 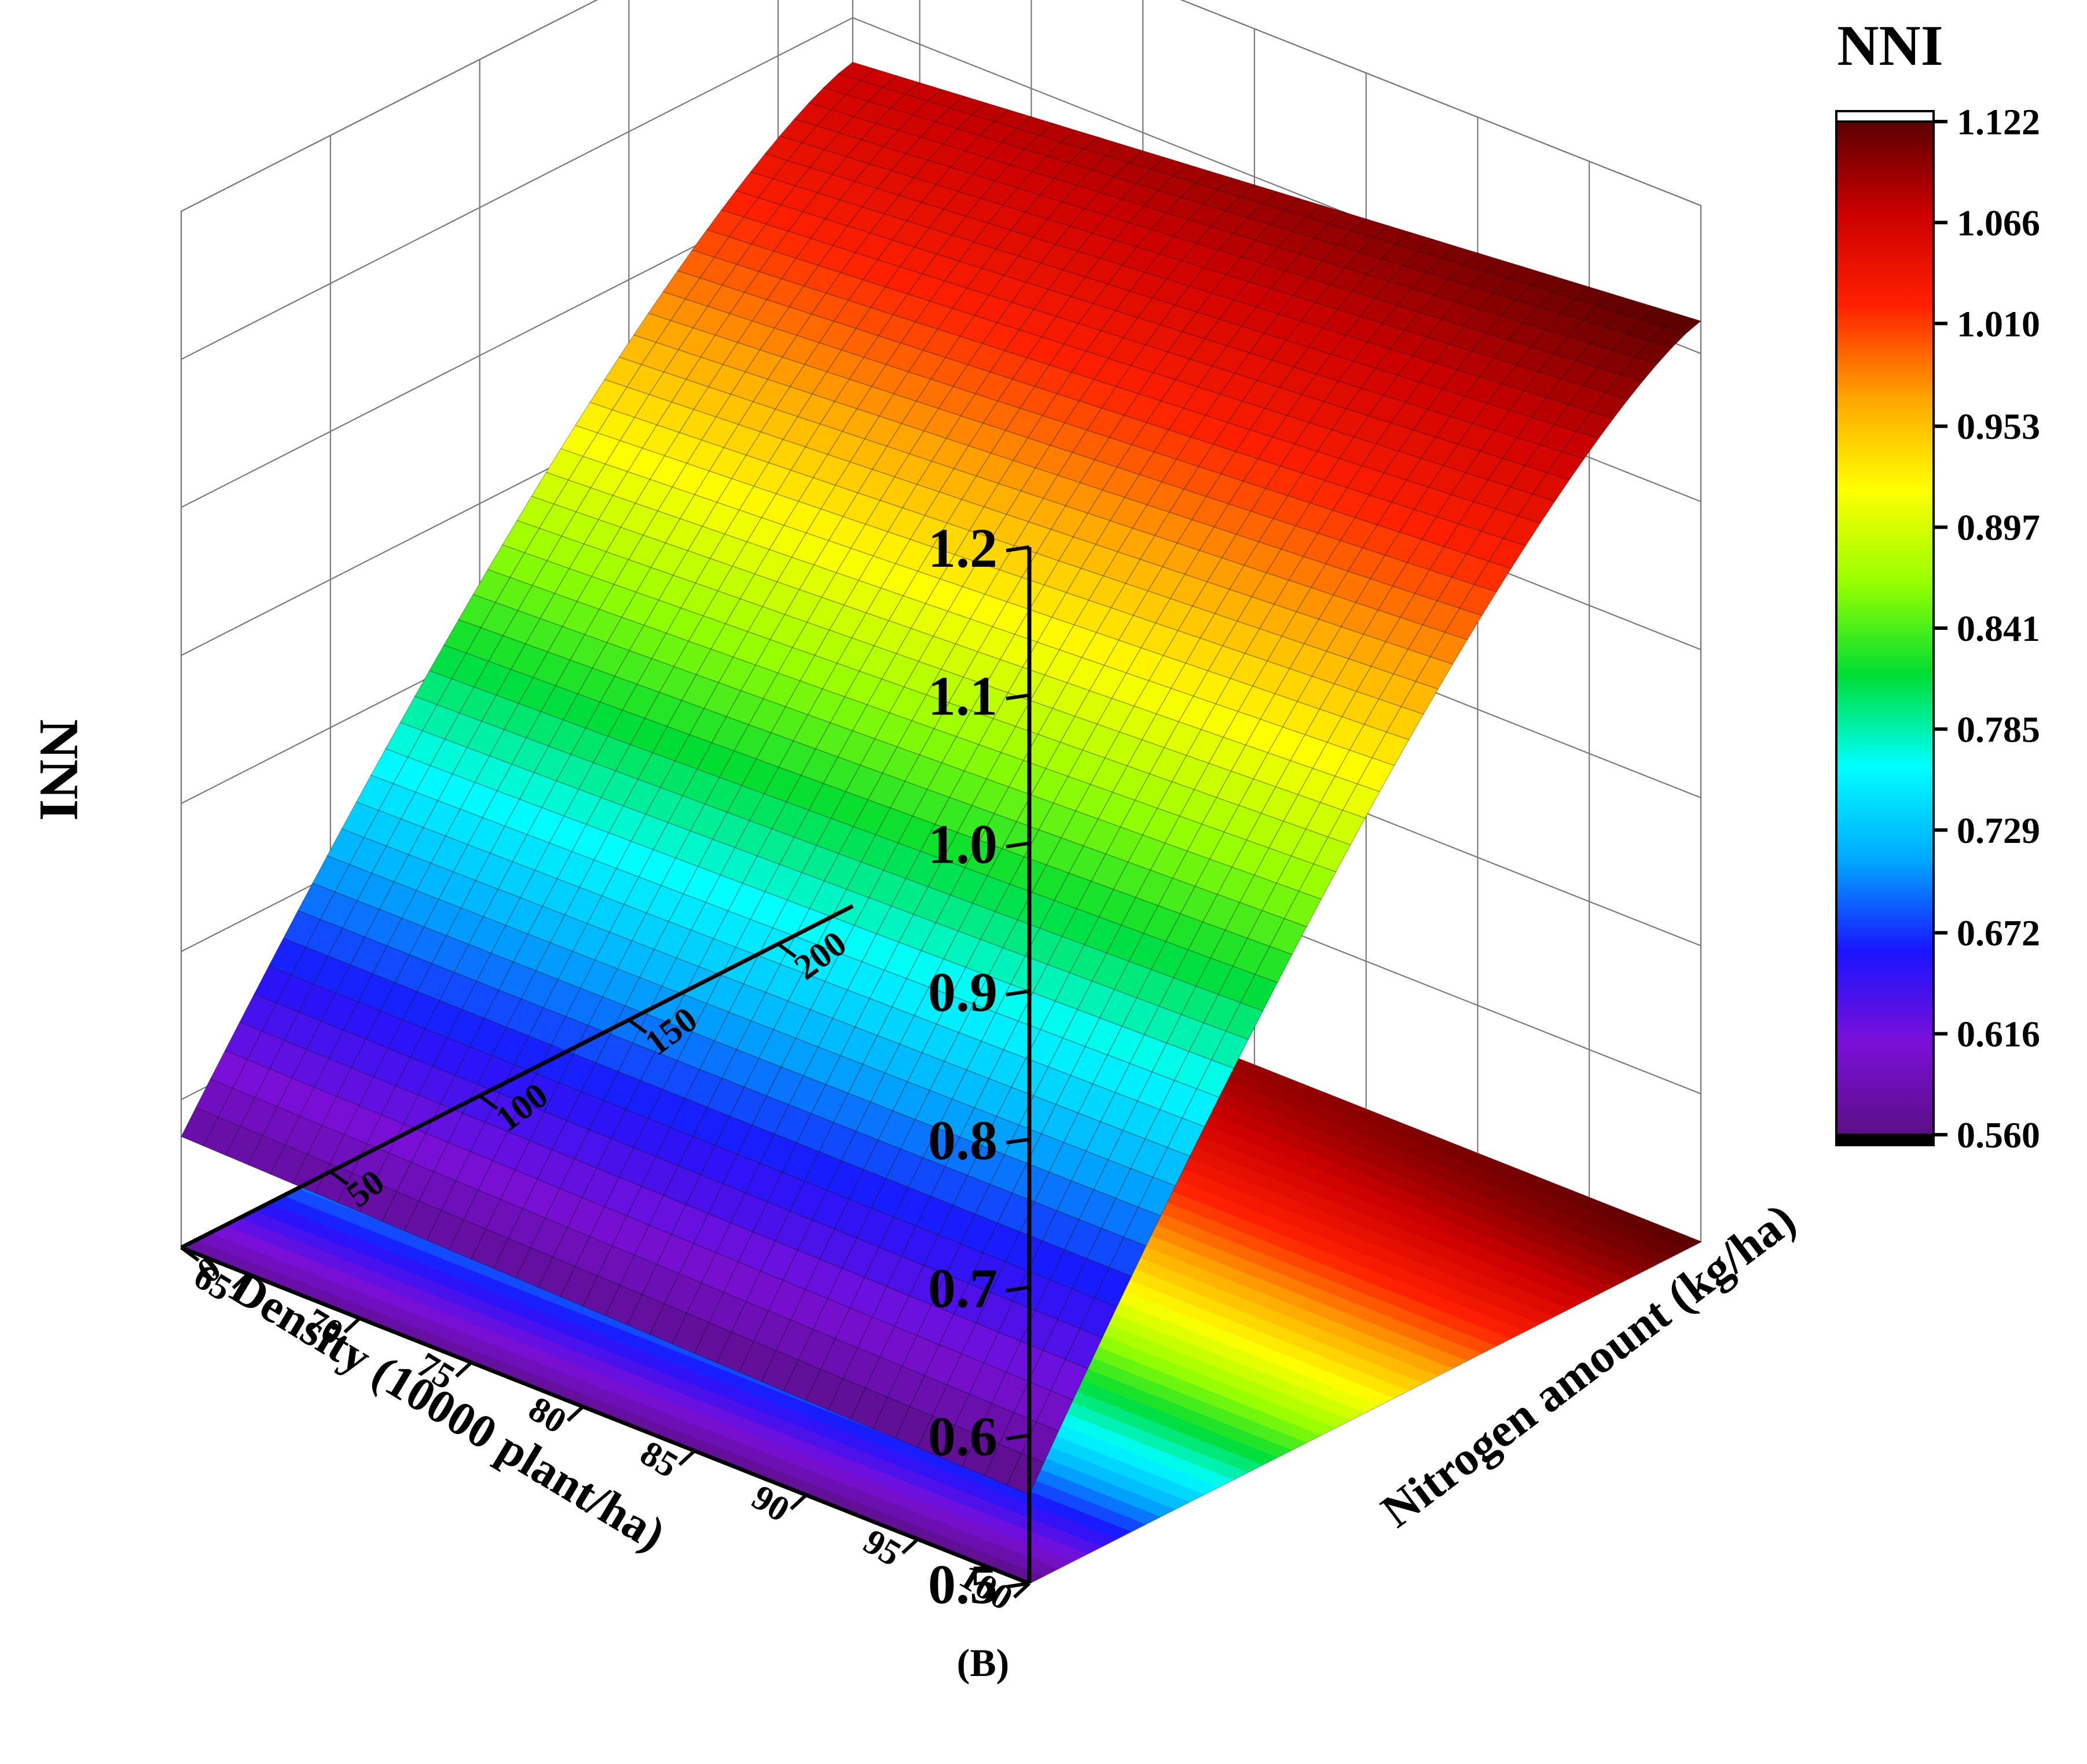 What do you see at coordinates (1999, 122) in the screenshot?
I see `colorbar-tick-label: 1.122` at bounding box center [1999, 122].